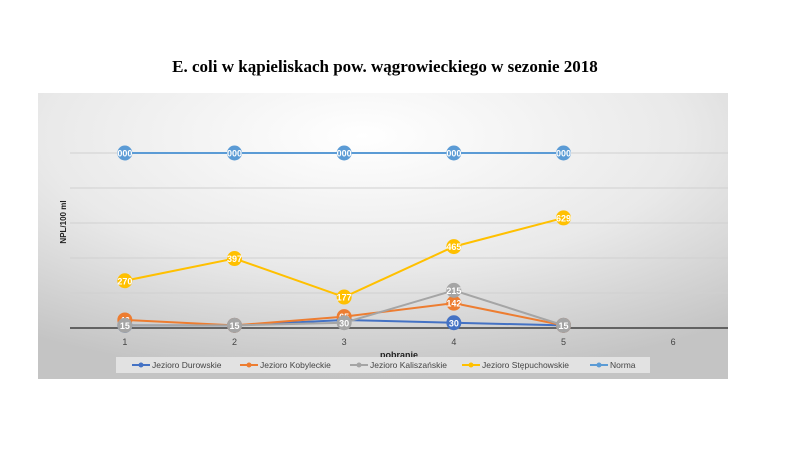 This screenshot has width=800, height=450. What do you see at coordinates (673, 342) in the screenshot?
I see `x-tick-label: 6` at bounding box center [673, 342].